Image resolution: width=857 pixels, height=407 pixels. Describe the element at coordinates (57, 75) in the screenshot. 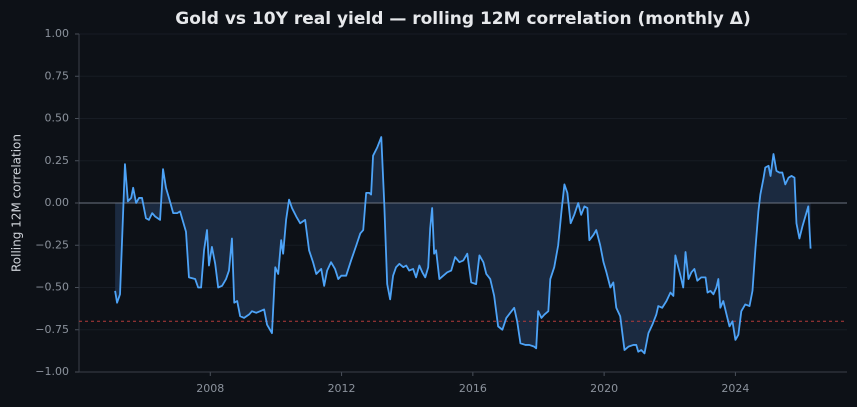

I see `y-tick-label: 0.75` at that location.